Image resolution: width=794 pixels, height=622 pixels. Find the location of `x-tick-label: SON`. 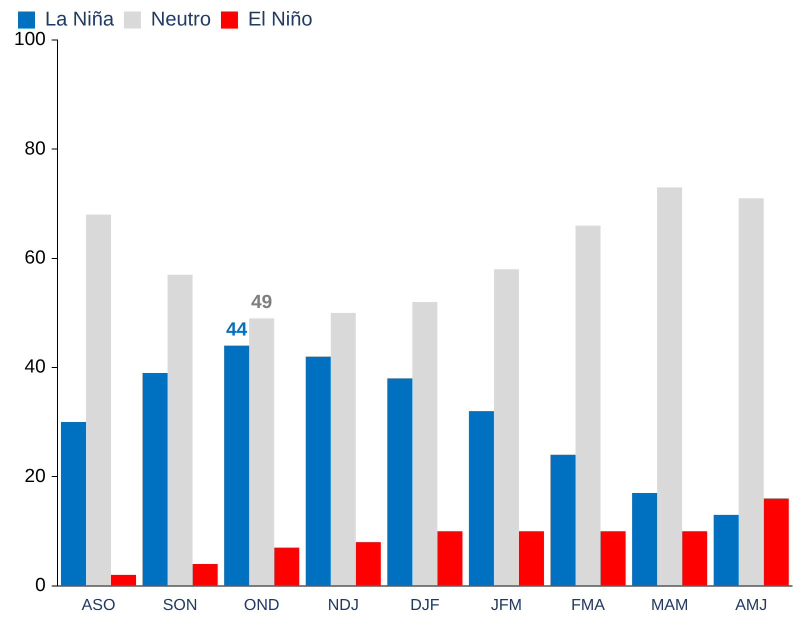

x-tick-label: SON is located at coordinates (180, 605).